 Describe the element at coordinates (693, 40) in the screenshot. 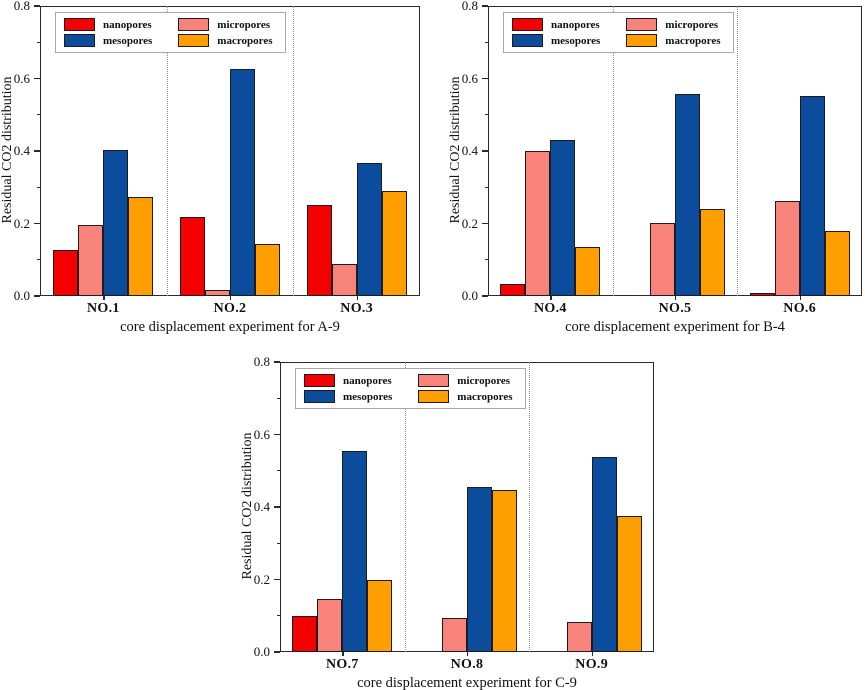

I see `legend-label: macropores` at that location.